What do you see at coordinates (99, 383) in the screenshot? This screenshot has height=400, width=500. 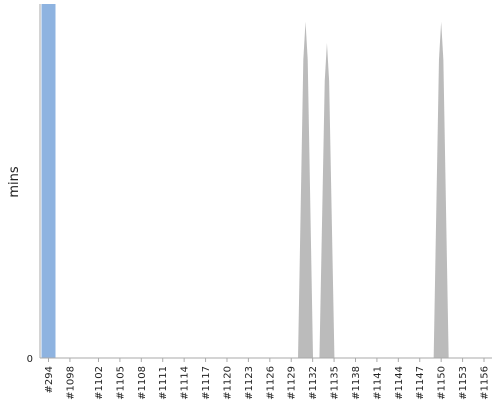 I see `x-tick-label: #1102` at bounding box center [99, 383].